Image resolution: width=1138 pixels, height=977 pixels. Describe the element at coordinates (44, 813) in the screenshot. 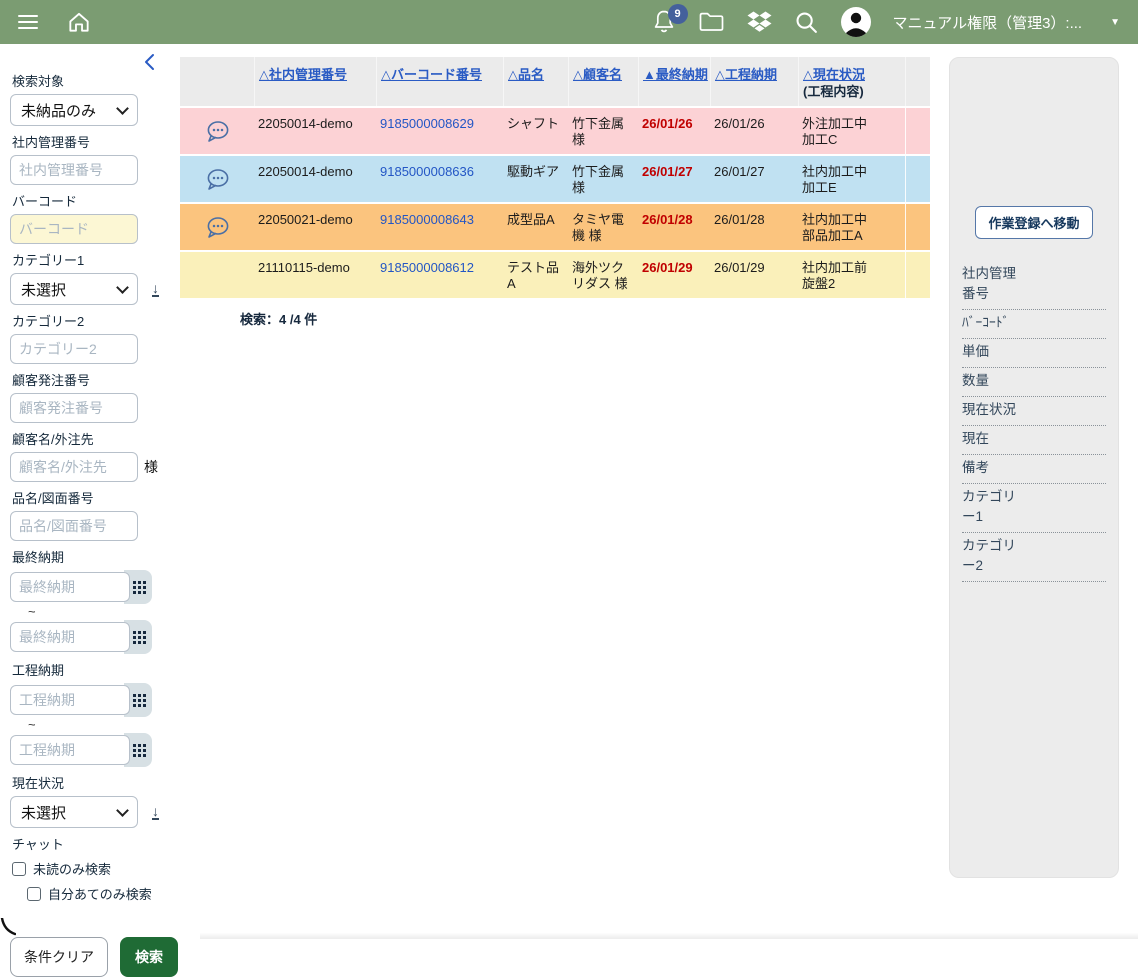

I see `status-value: 未選択` at that location.